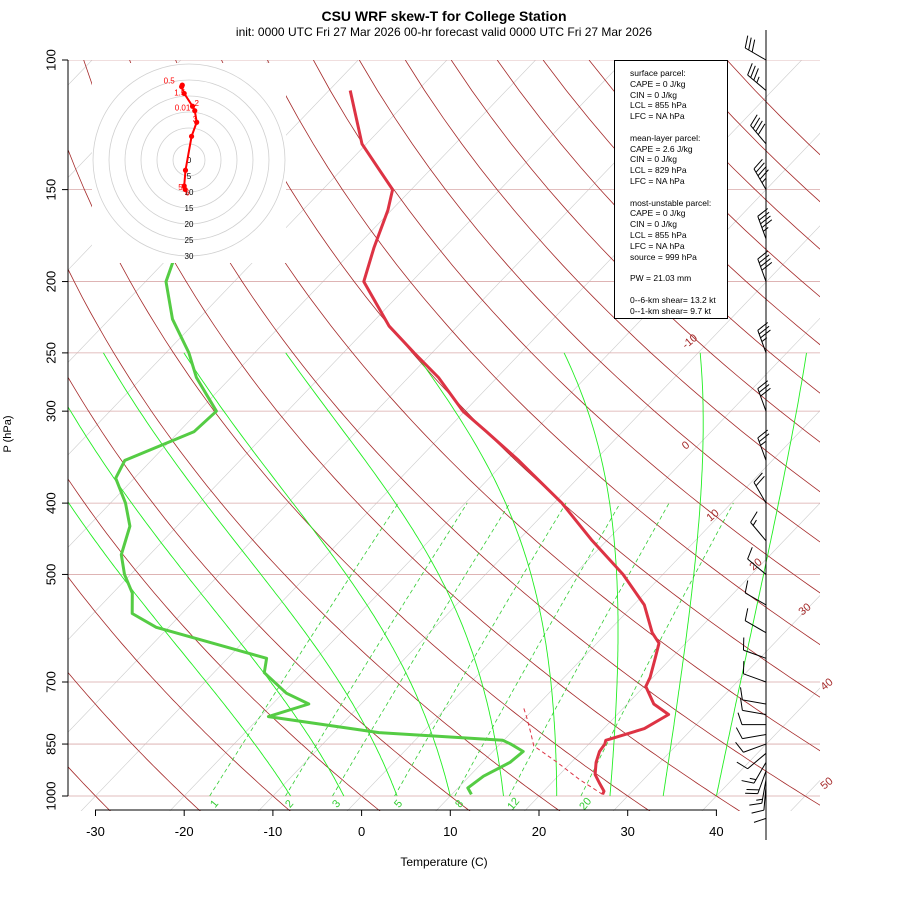  Describe the element at coordinates (661, 278) in the screenshot. I see `indices-line: PW = 21.03 mm` at that location.